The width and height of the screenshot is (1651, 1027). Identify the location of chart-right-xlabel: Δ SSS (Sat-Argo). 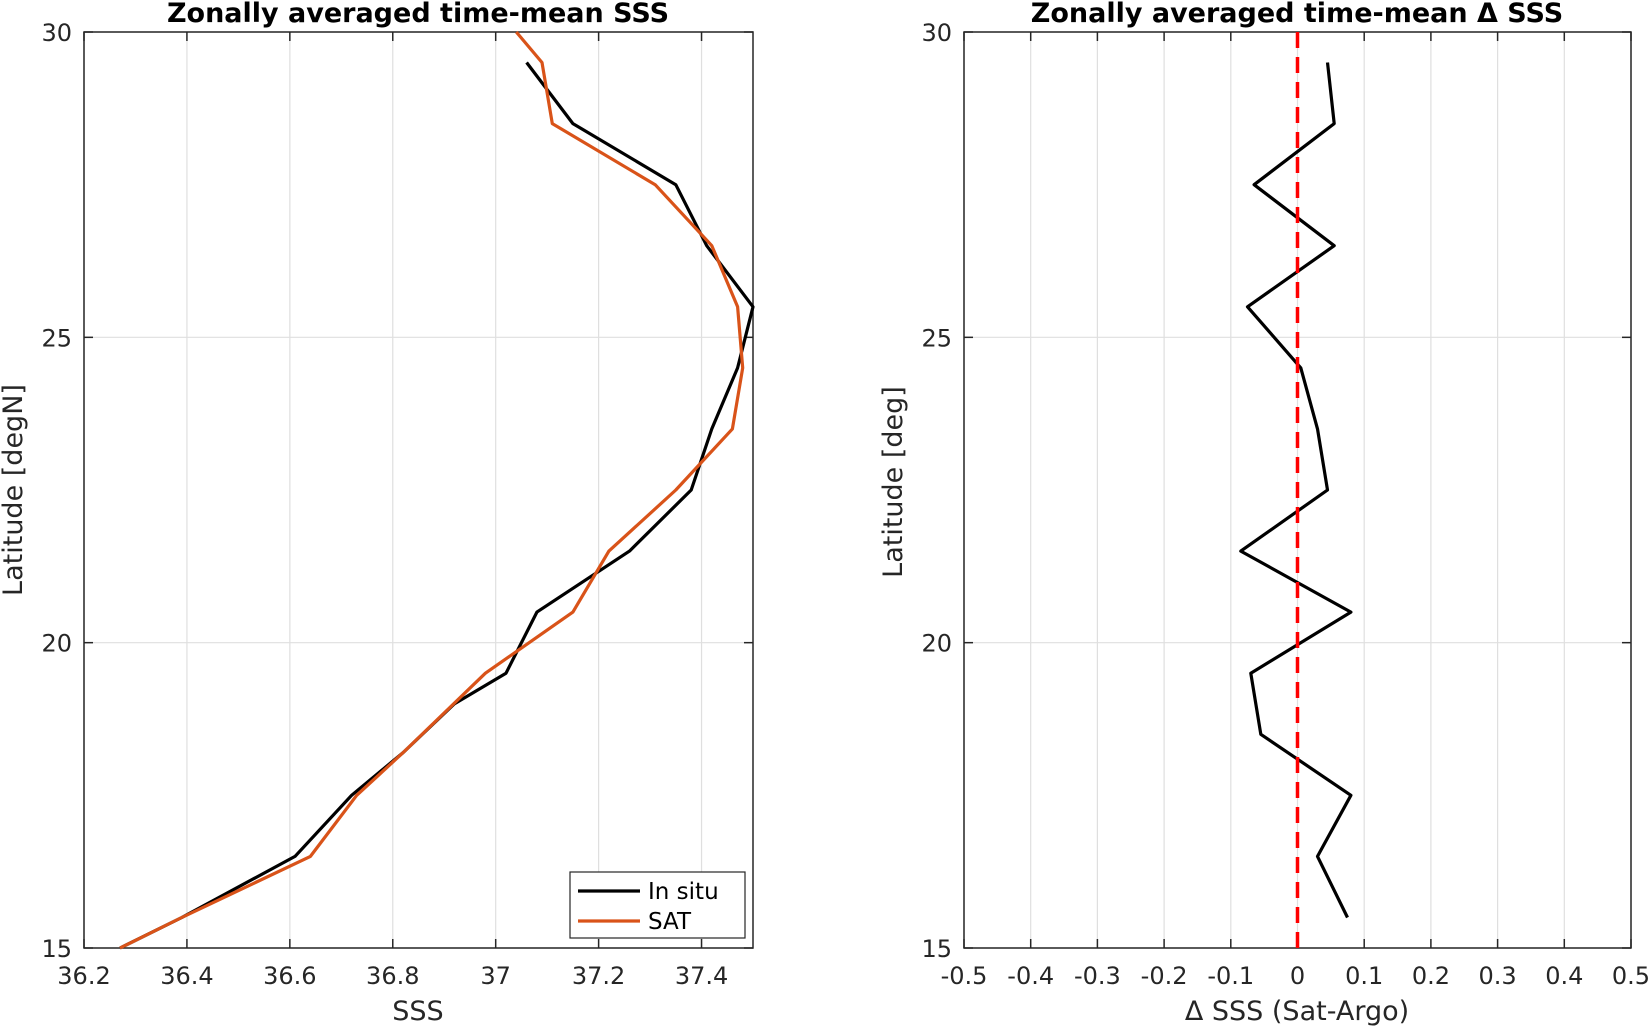
(1297, 1011).